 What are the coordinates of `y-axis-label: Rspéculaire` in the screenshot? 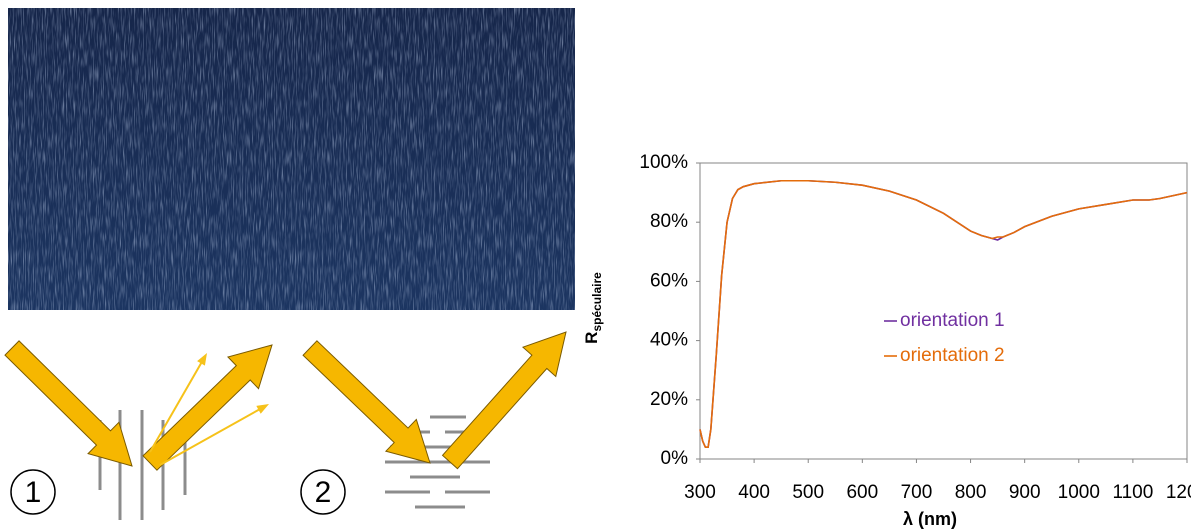 It's located at (593, 308).